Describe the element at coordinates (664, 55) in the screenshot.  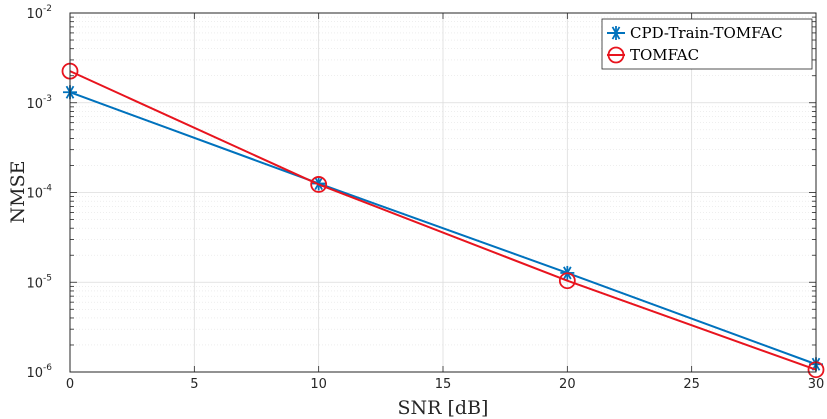
I see `legend-label: TOMFAC` at that location.